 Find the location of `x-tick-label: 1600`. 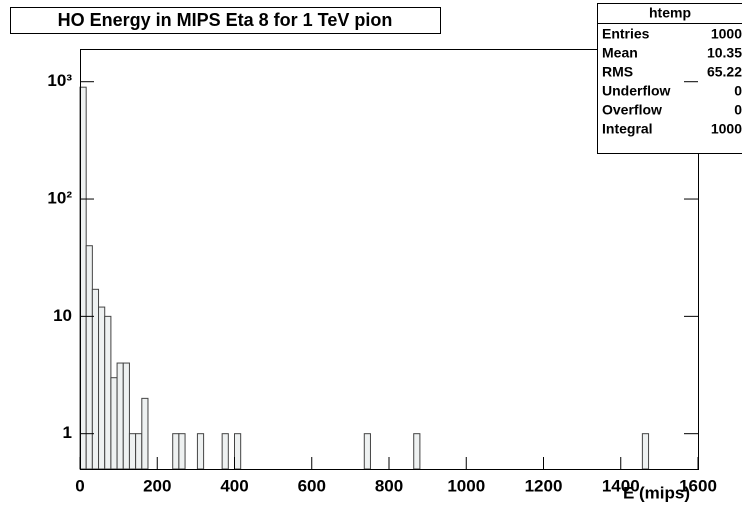

x-tick-label: 1600 is located at coordinates (698, 485).